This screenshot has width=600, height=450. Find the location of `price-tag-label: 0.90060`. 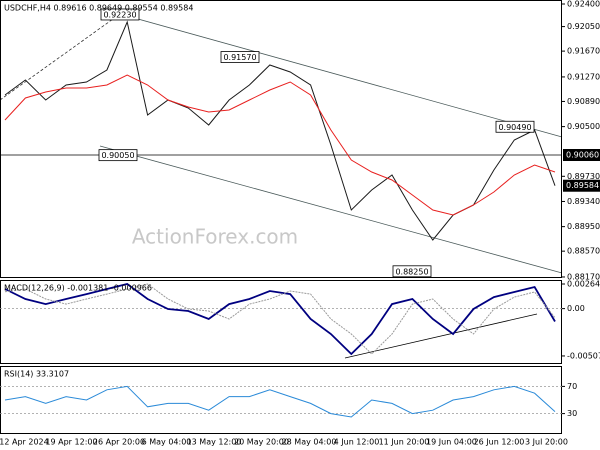

price-tag-label: 0.90060 is located at coordinates (582, 155).